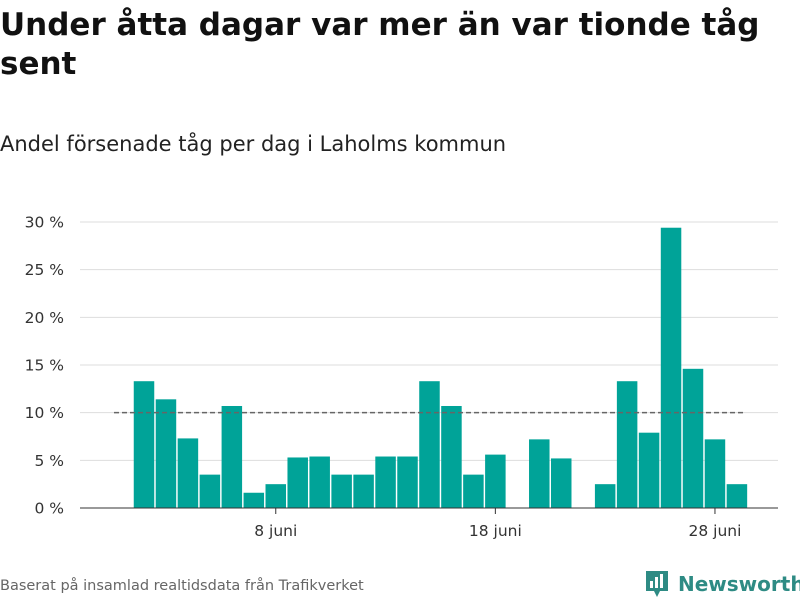 The height and width of the screenshot is (600, 800). What do you see at coordinates (44, 223) in the screenshot?
I see `y-tick-label: 30 %` at bounding box center [44, 223].